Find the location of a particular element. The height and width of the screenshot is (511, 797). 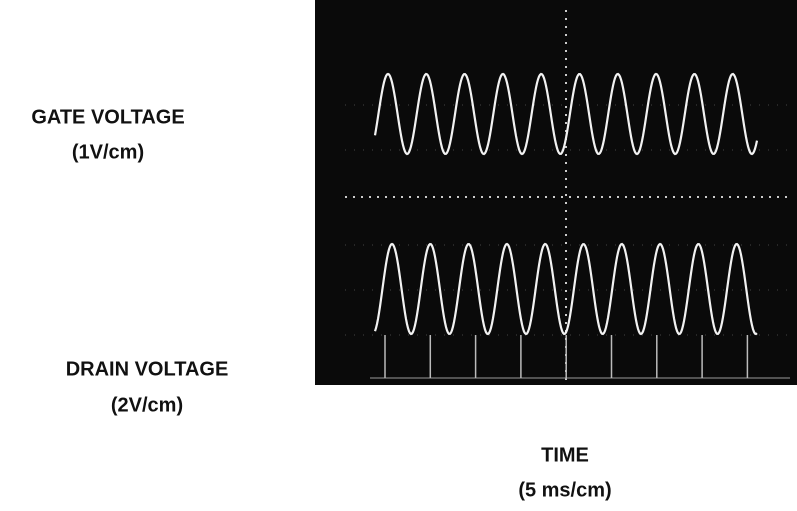

gate-trace is located at coordinates (566, 114).